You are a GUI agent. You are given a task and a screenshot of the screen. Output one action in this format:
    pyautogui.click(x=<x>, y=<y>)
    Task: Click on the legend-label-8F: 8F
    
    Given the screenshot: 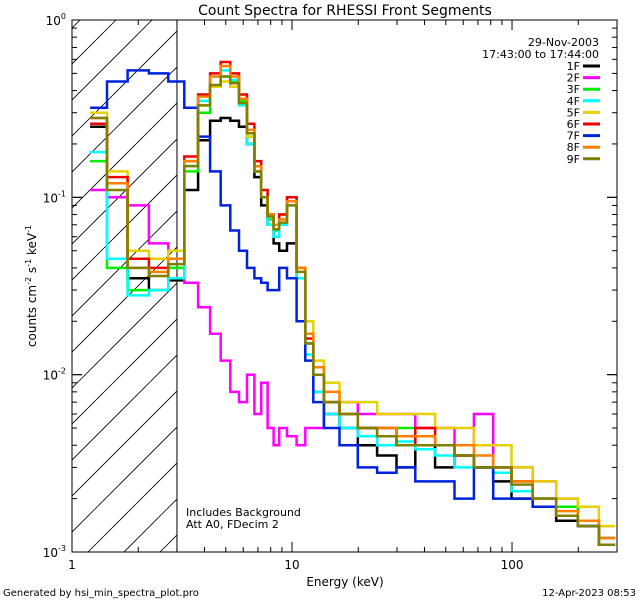 What is the action you would take?
    pyautogui.click(x=573, y=147)
    